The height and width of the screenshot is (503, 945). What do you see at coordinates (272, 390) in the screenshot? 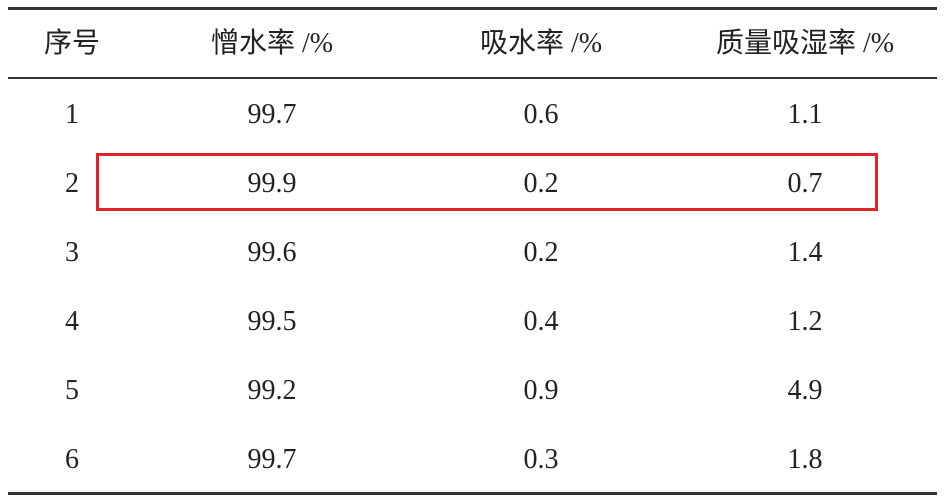
I see `table-cell: 99.2` at bounding box center [272, 390].